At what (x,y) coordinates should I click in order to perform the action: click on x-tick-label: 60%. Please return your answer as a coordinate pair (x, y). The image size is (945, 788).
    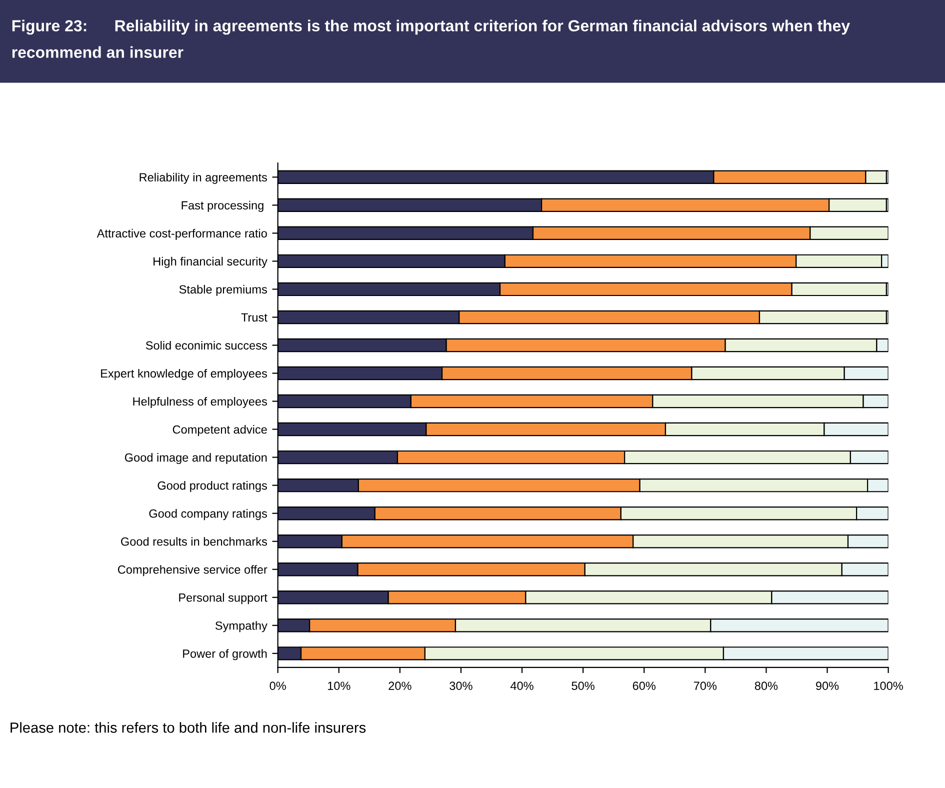
    Looking at the image, I should click on (644, 686).